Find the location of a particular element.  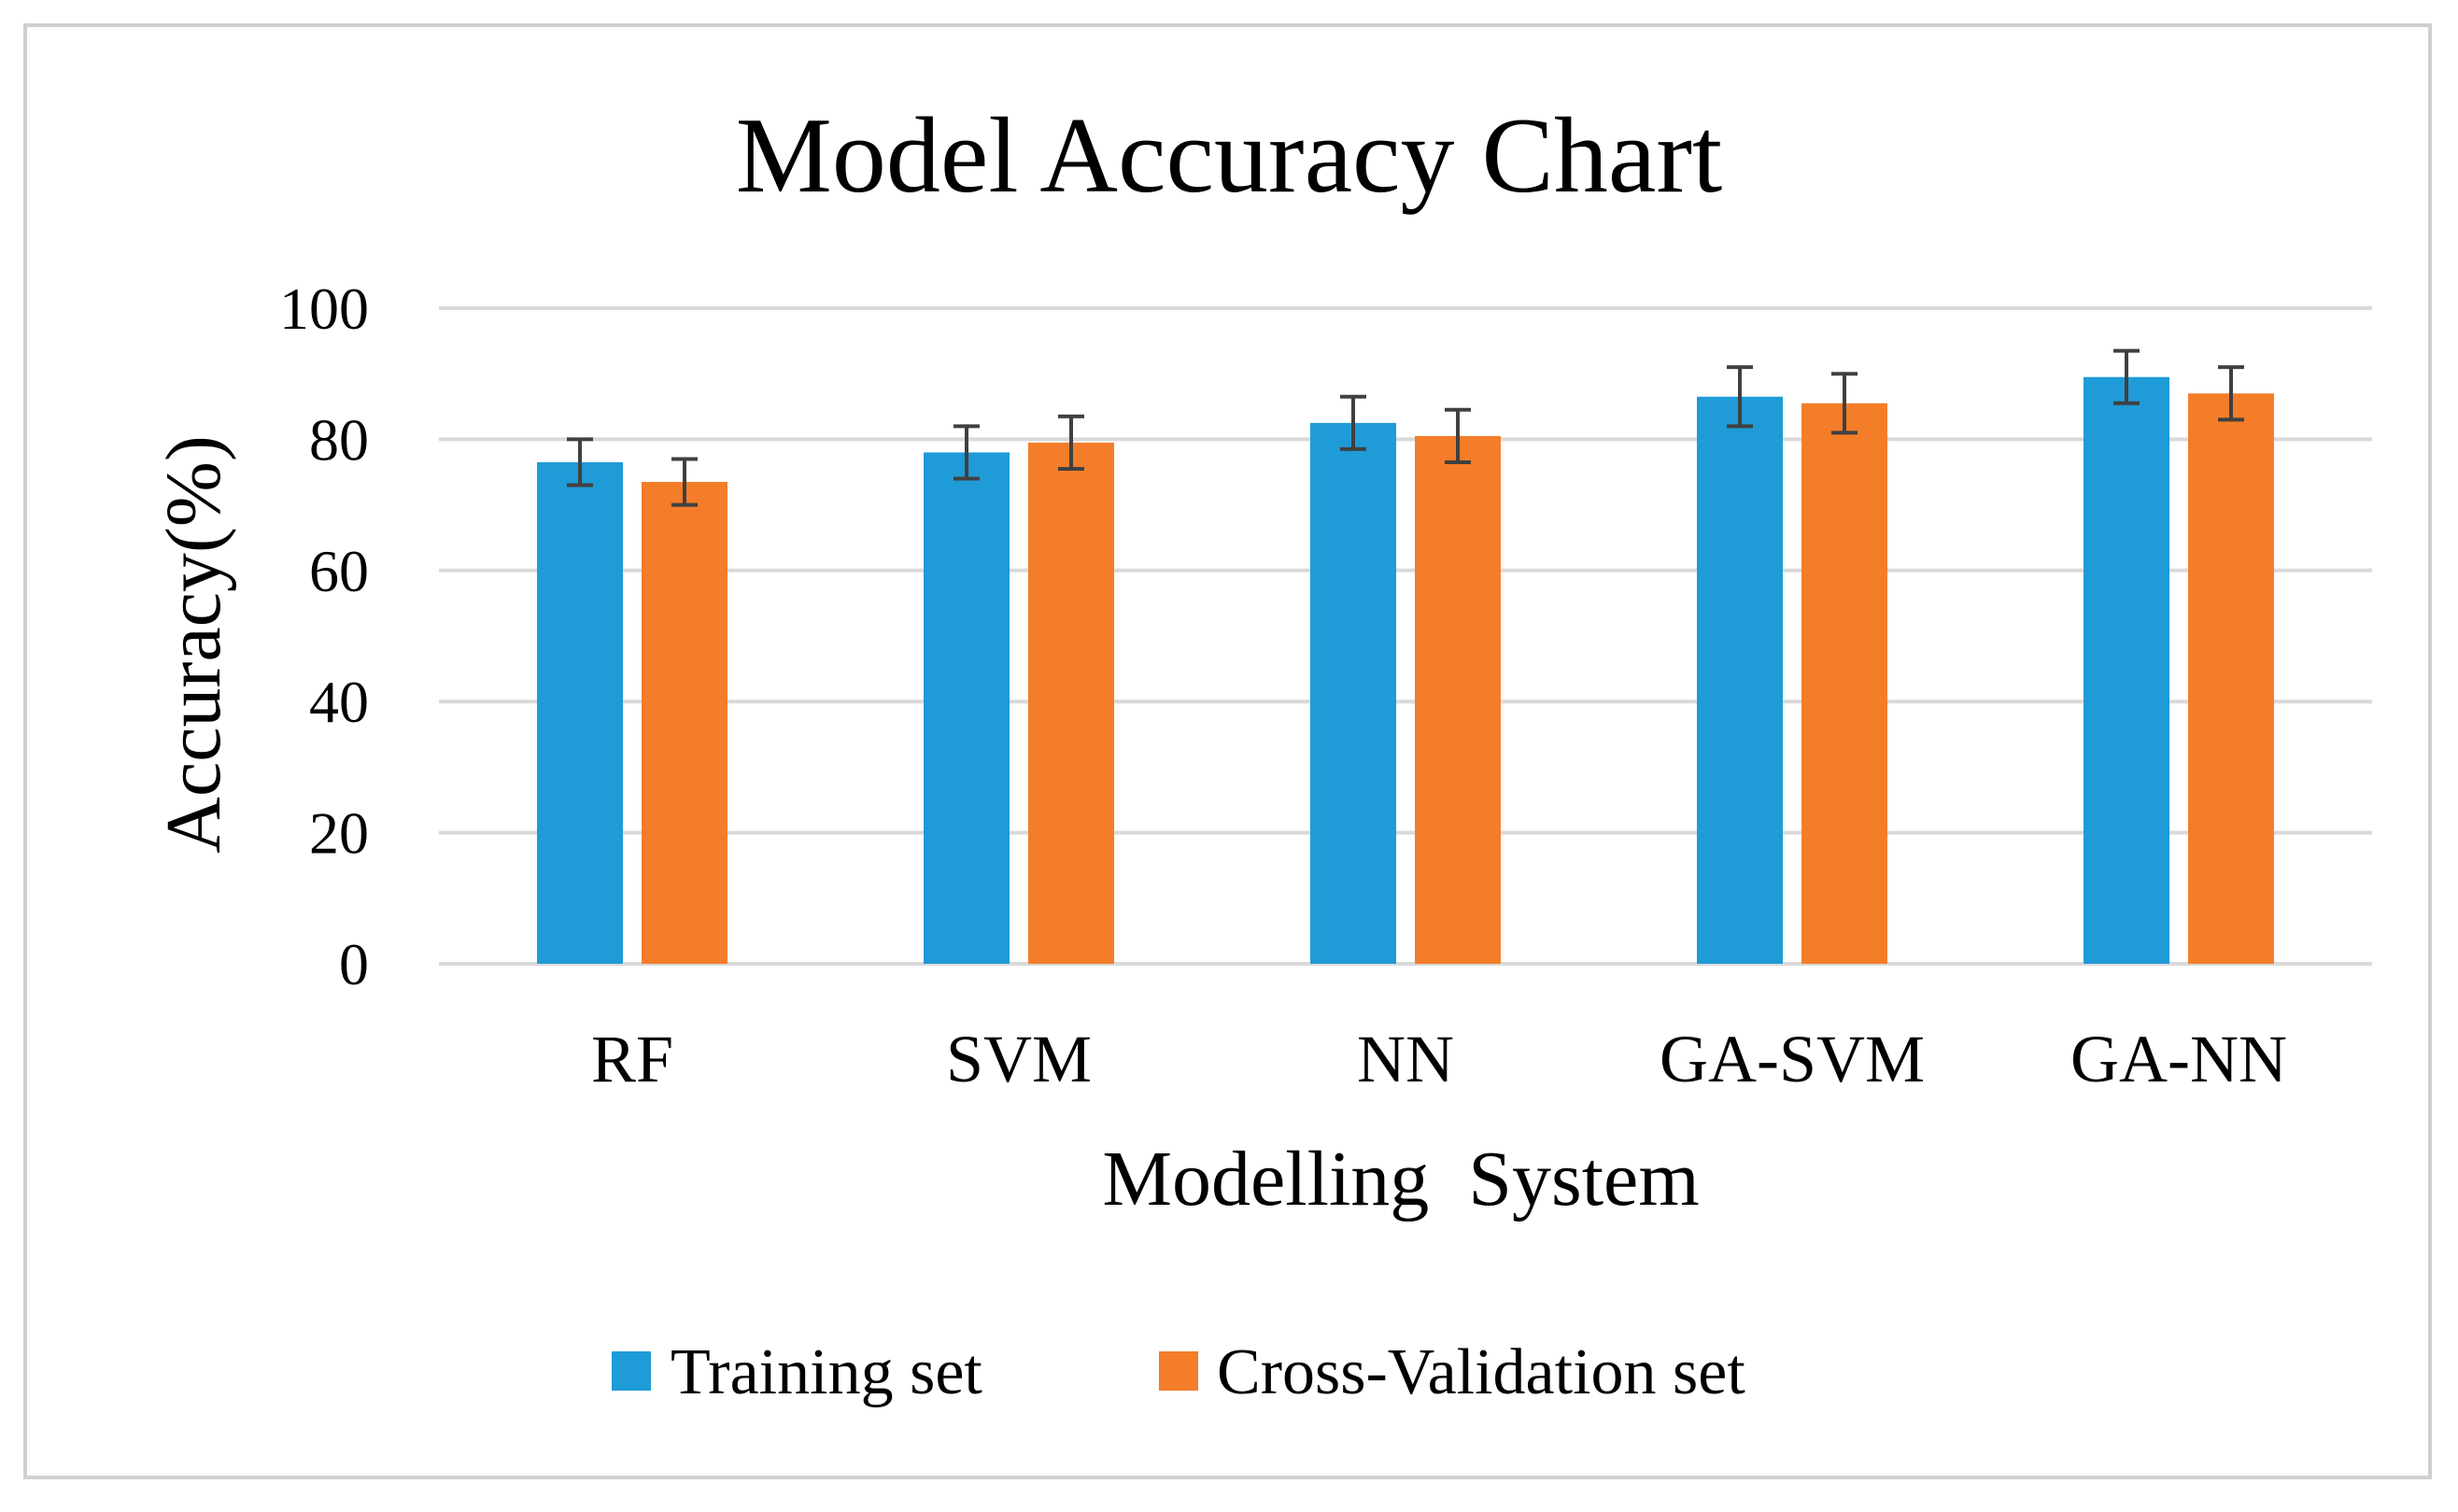

bar-svm-training is located at coordinates (967, 708).